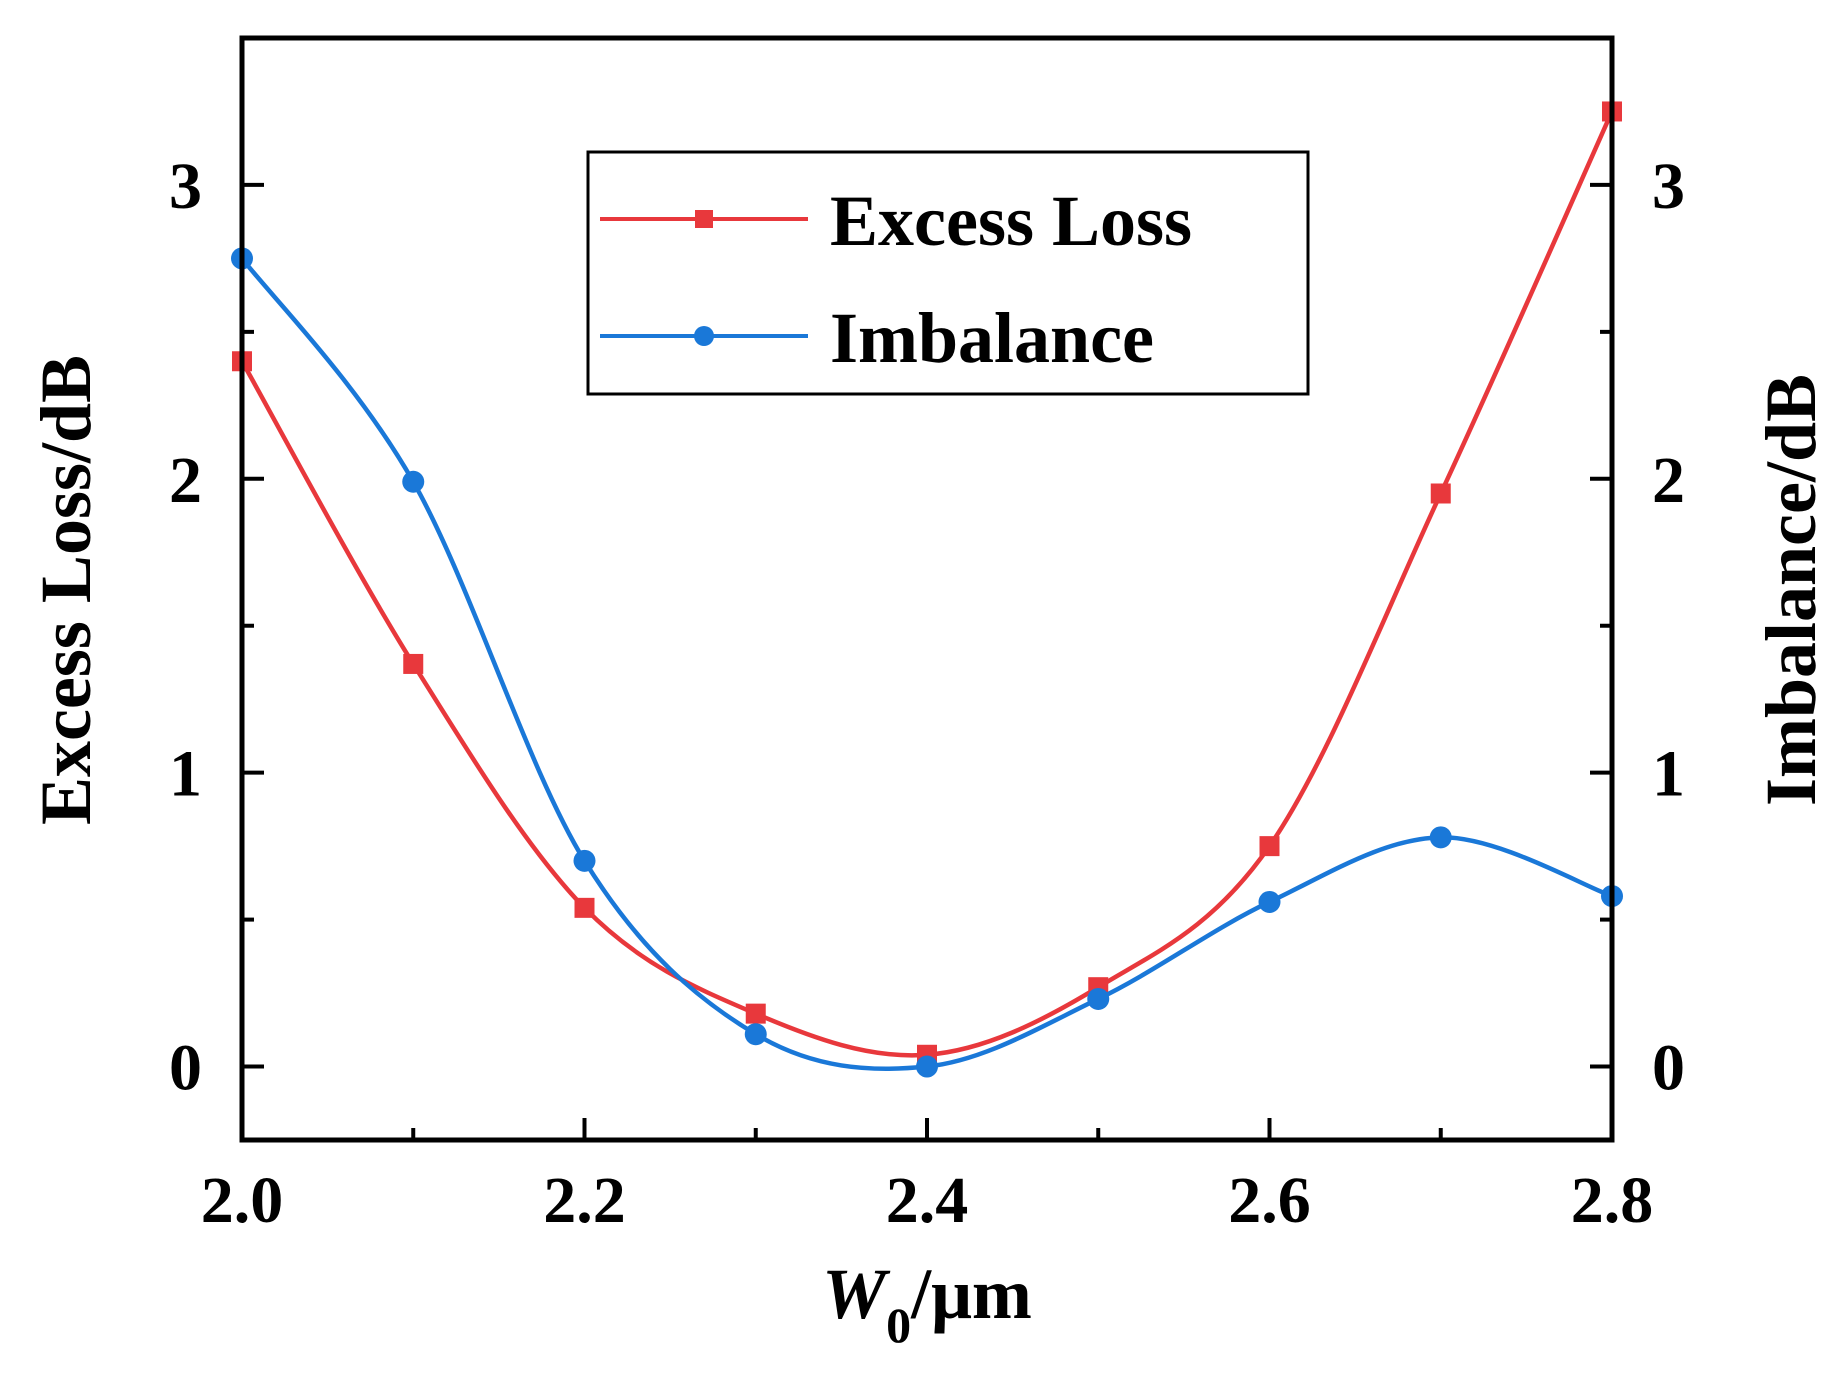 Image resolution: width=1836 pixels, height=1398 pixels. What do you see at coordinates (1668, 774) in the screenshot?
I see `y2-tick-label: 1` at bounding box center [1668, 774].